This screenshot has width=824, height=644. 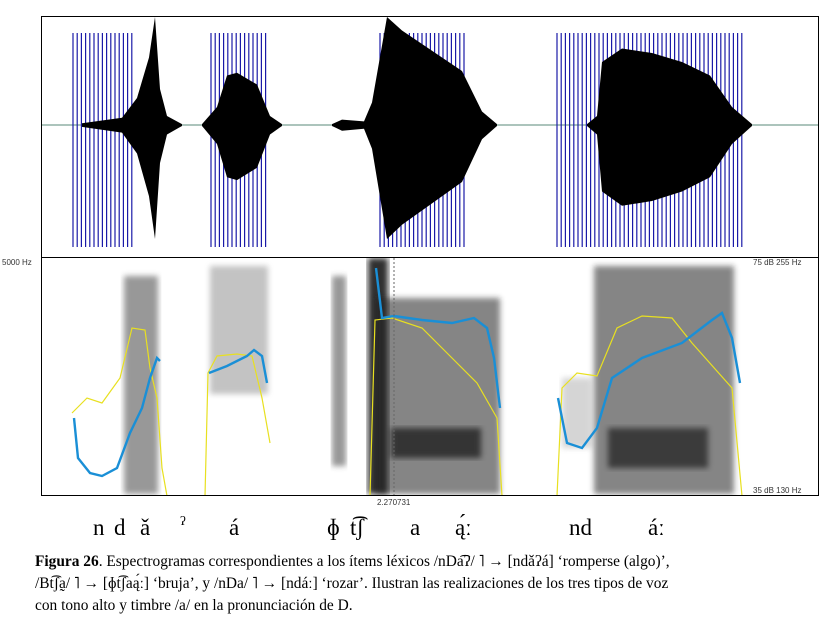 I want to click on ipa-w2-phi: ɸ, so click(x=333, y=527).